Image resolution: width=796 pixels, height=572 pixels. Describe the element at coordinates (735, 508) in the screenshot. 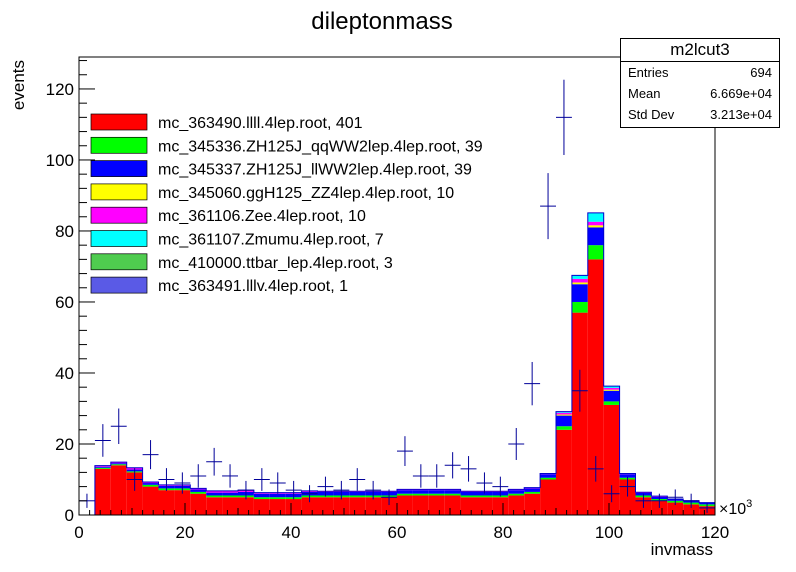

I see `x-axis-multiplier: ×10³` at that location.